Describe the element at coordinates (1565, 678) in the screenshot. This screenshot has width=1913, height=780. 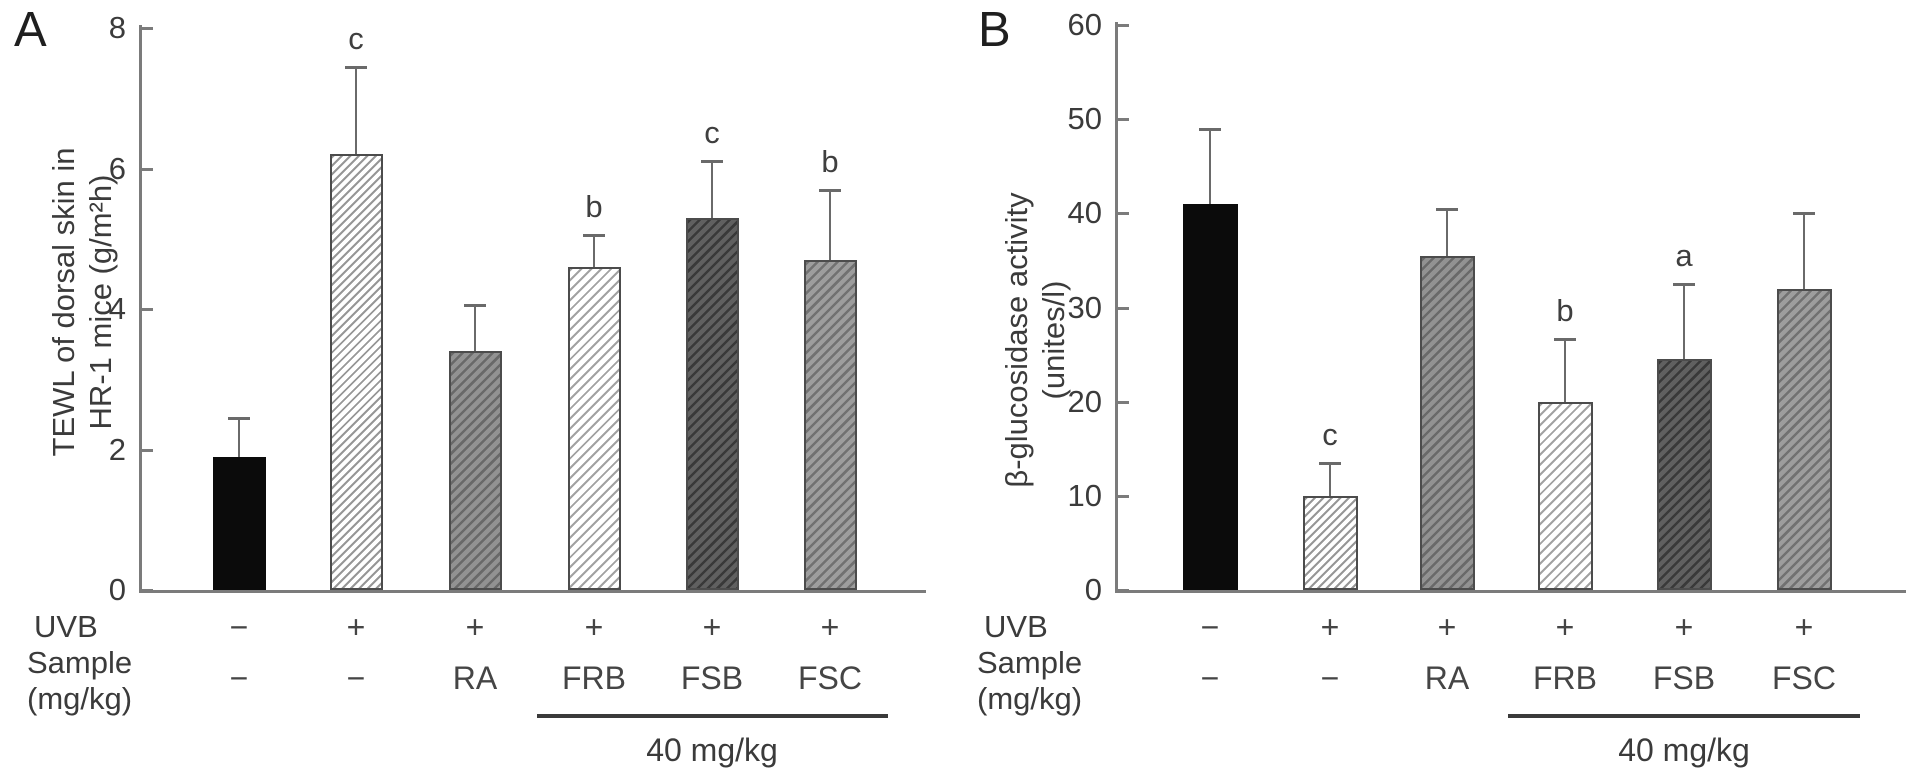
I see `panel-b-sample-value: FRB` at that location.